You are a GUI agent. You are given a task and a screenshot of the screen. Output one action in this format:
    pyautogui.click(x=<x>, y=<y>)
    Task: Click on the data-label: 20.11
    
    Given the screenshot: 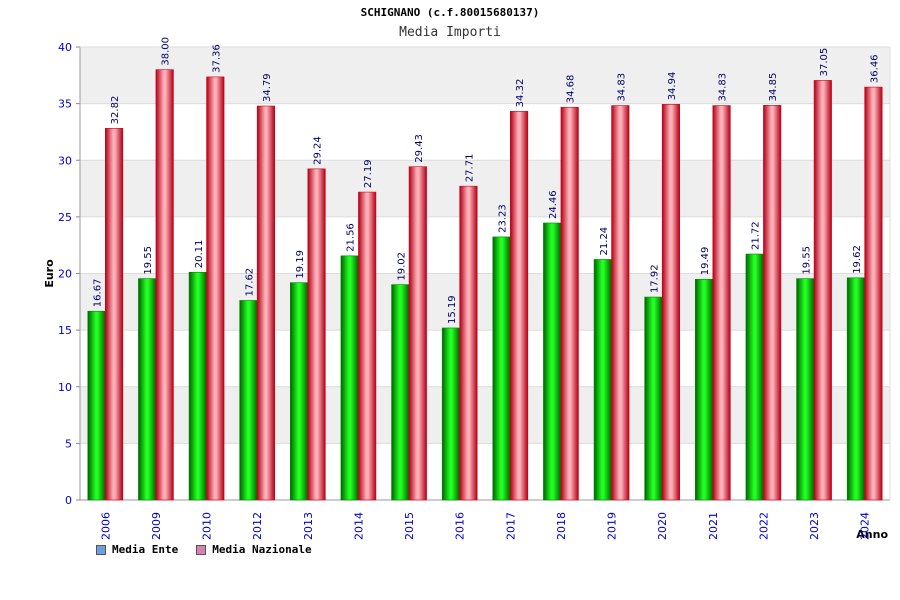 What is the action you would take?
    pyautogui.click(x=199, y=254)
    